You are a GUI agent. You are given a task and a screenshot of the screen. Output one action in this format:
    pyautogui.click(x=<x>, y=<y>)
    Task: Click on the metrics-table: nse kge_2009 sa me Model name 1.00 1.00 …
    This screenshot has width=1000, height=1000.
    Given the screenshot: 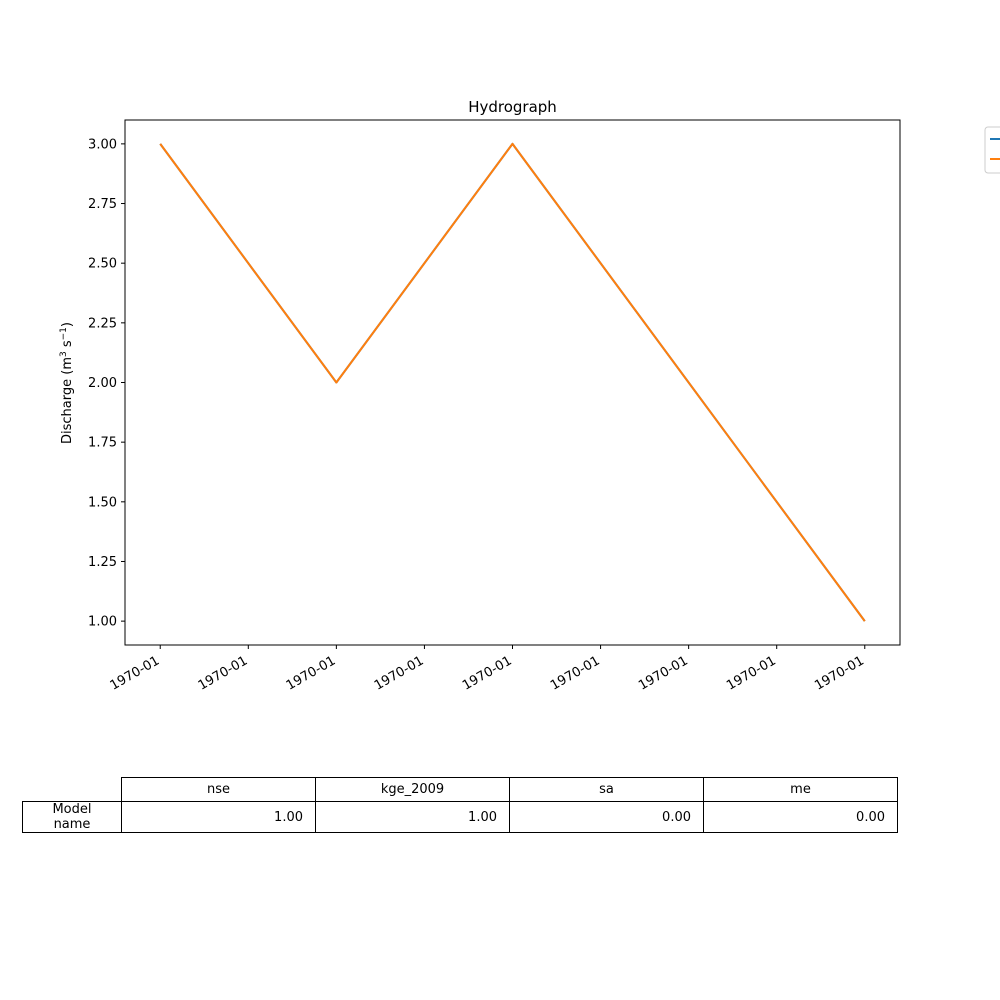 What is the action you would take?
    pyautogui.click(x=460, y=805)
    